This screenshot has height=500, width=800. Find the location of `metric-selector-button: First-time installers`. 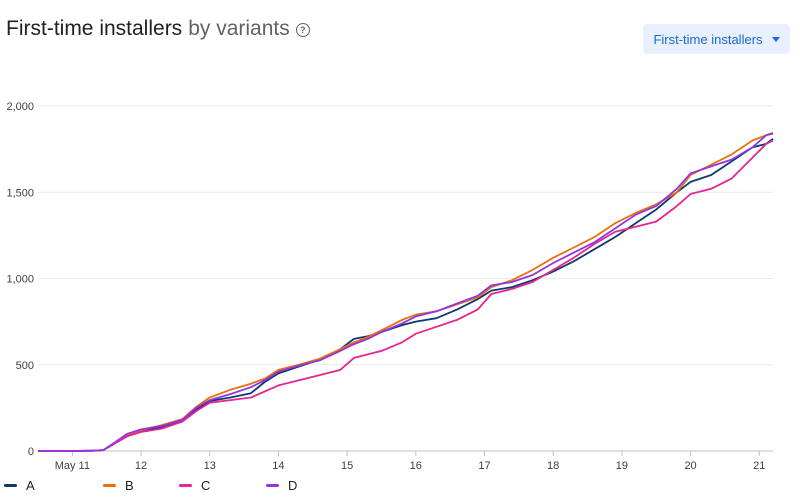

metric-selector-button: First-time installers is located at coordinates (716, 39).